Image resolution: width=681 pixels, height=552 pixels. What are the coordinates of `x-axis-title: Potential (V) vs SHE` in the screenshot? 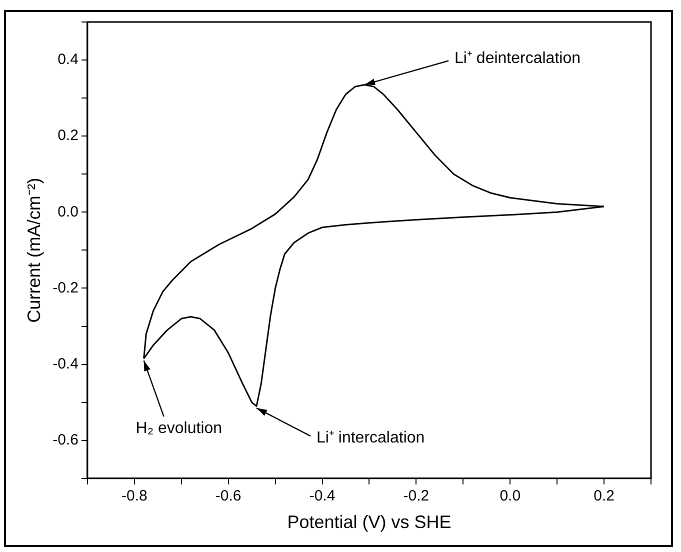 It's located at (369, 522).